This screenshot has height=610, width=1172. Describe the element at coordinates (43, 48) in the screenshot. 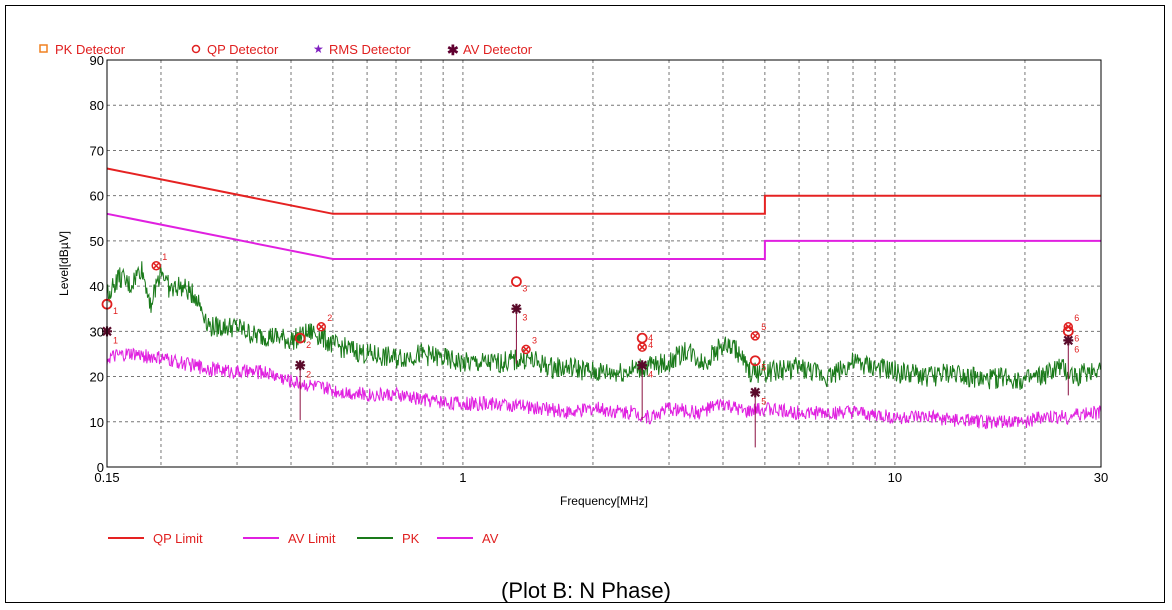

I see `pk-detector-symbol` at that location.